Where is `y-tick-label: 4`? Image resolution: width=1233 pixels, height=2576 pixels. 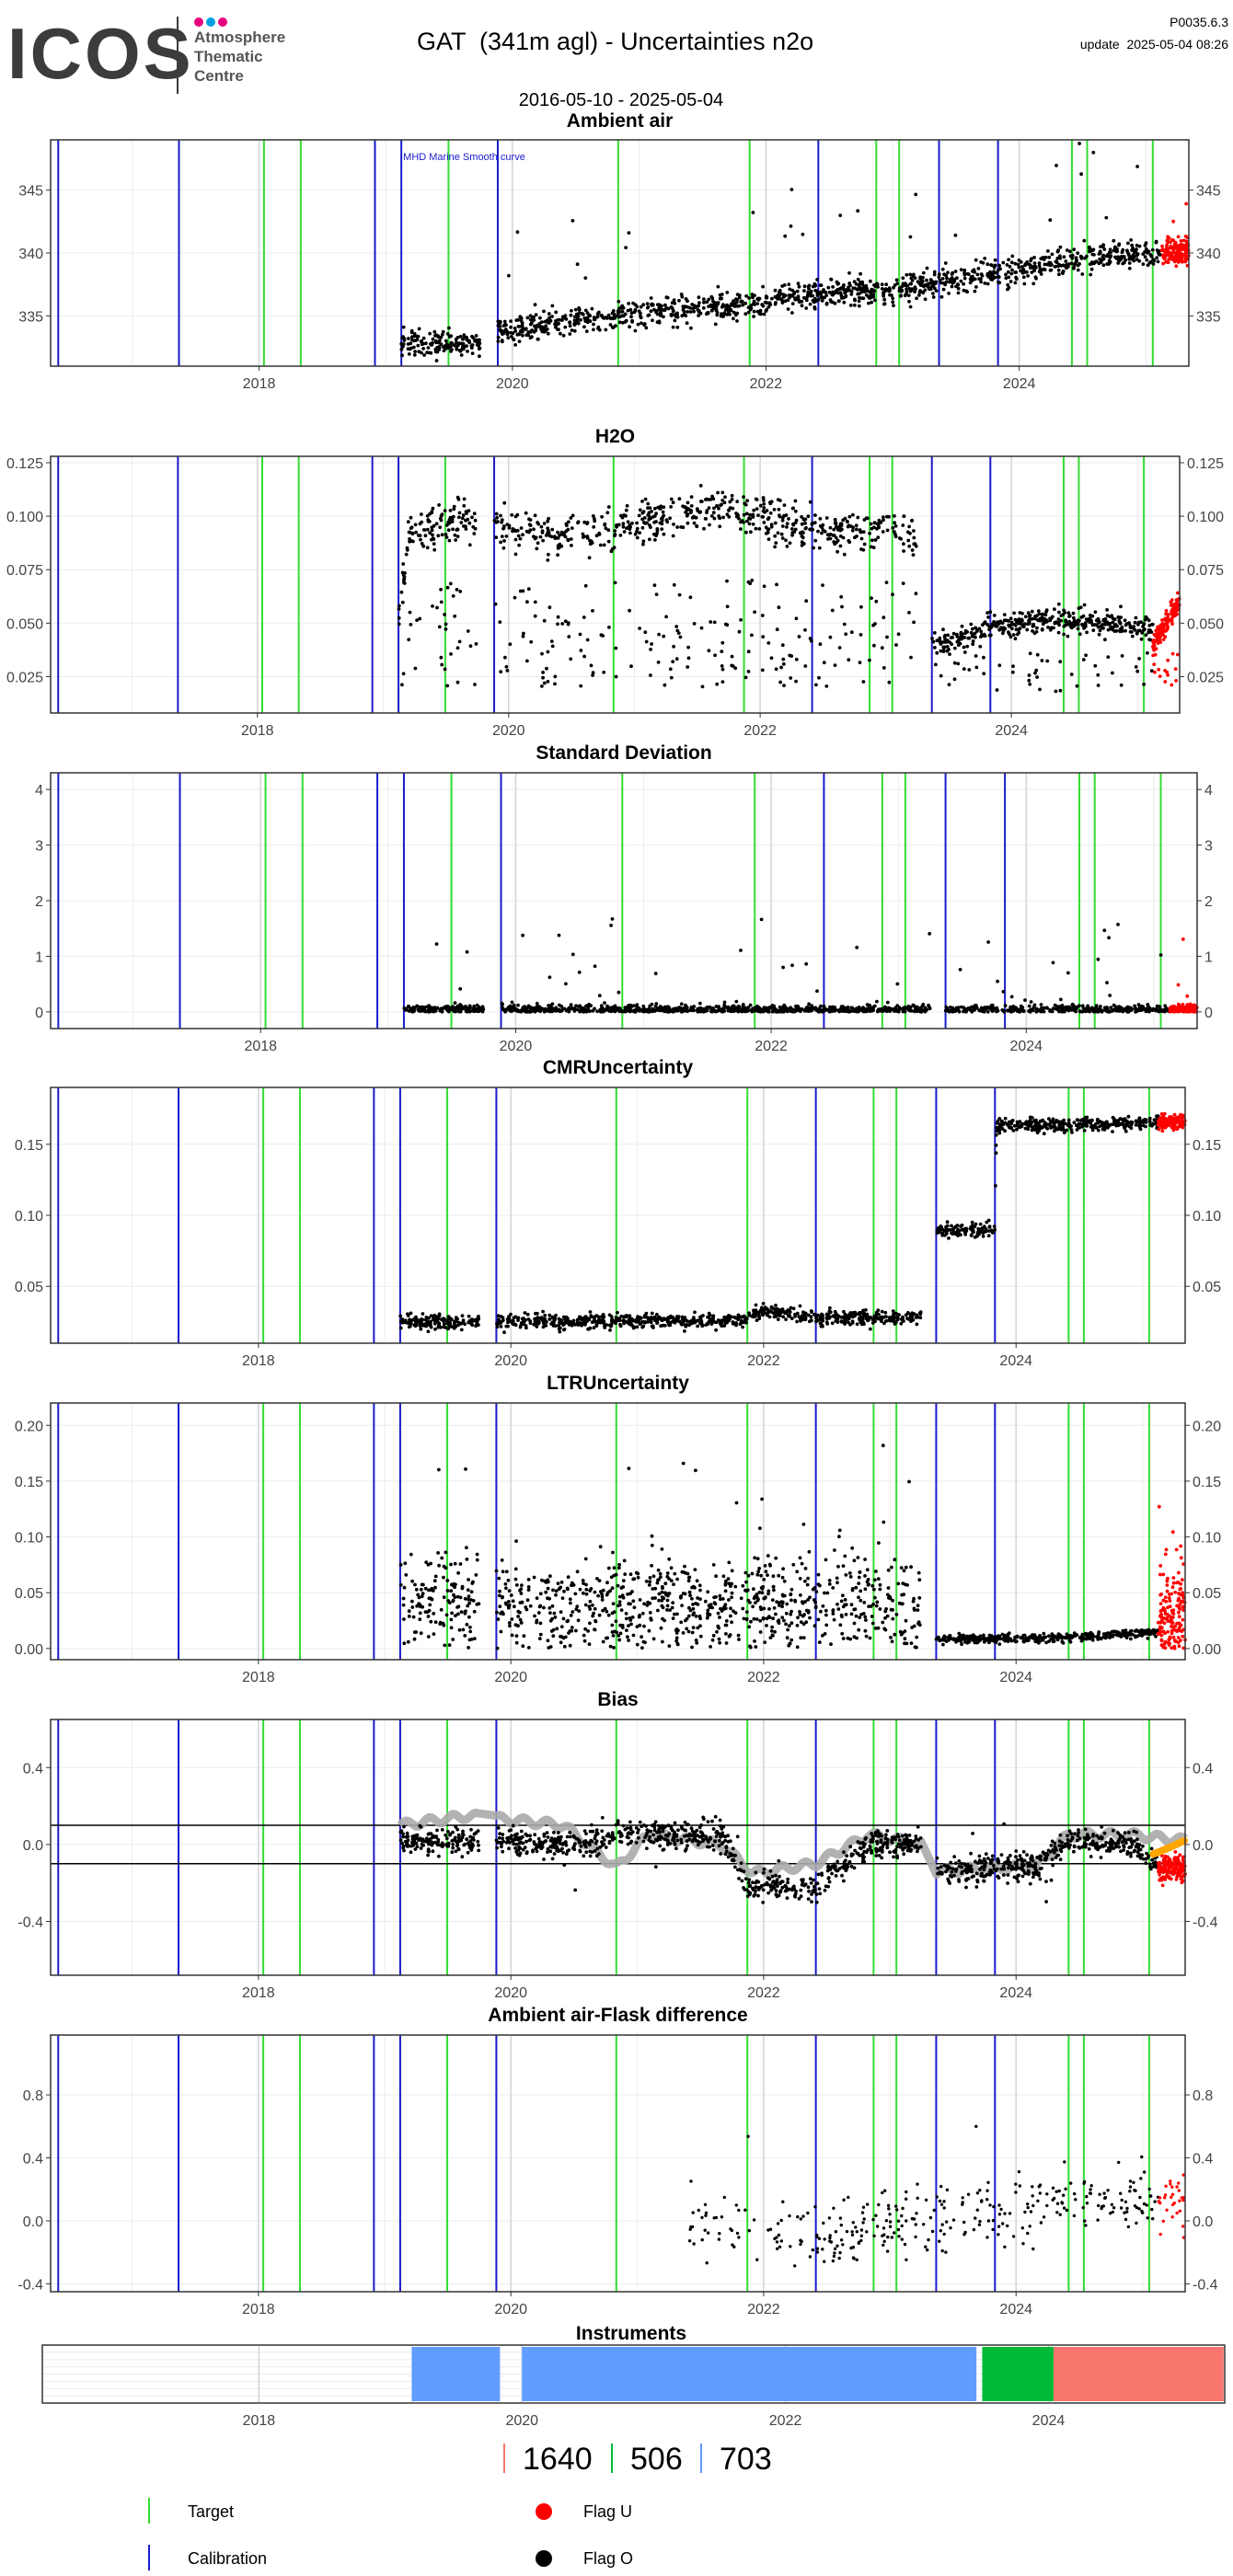 y-tick-label: 4 is located at coordinates (39, 791).